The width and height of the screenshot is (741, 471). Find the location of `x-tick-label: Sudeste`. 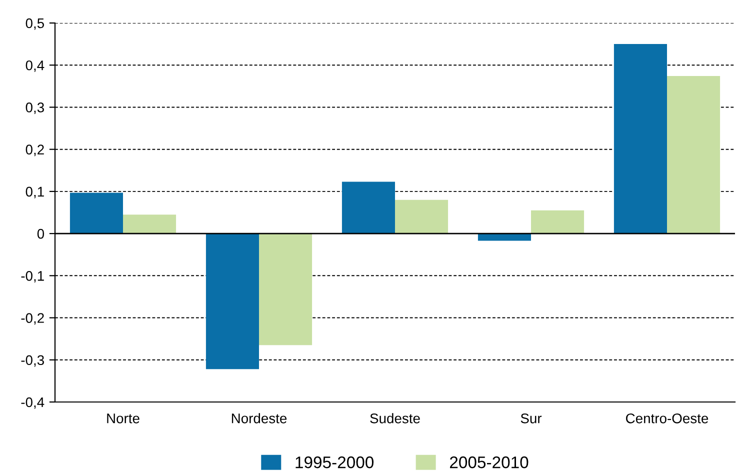

x-tick-label: Sudeste is located at coordinates (395, 418).